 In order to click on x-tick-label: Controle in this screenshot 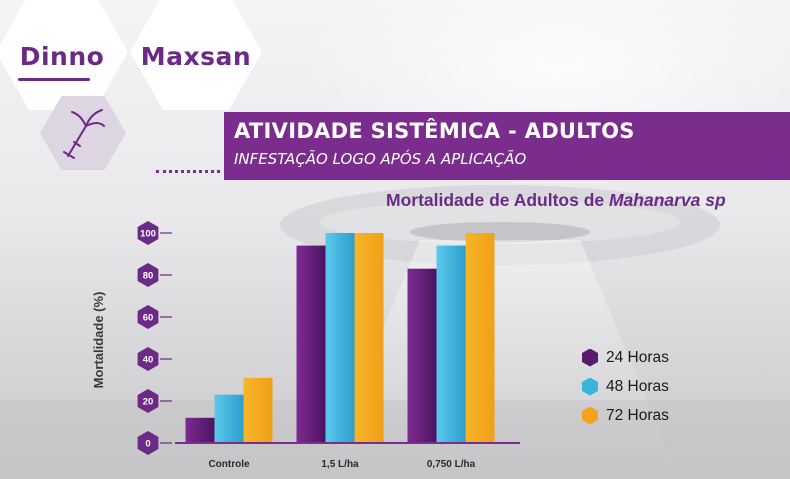, I will do `click(229, 464)`.